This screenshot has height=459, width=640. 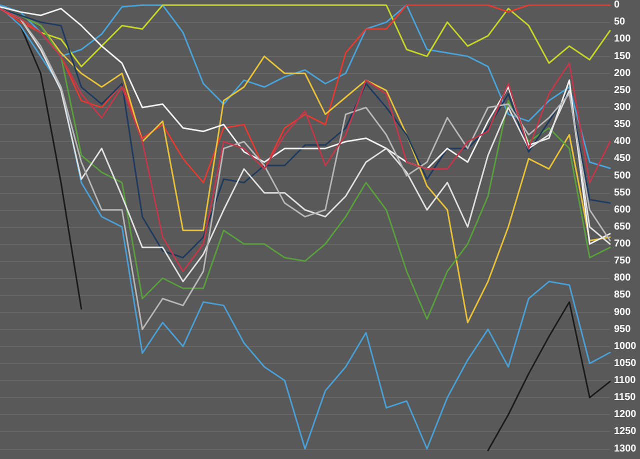 I want to click on y-tick-label: 1100, so click(x=625, y=380).